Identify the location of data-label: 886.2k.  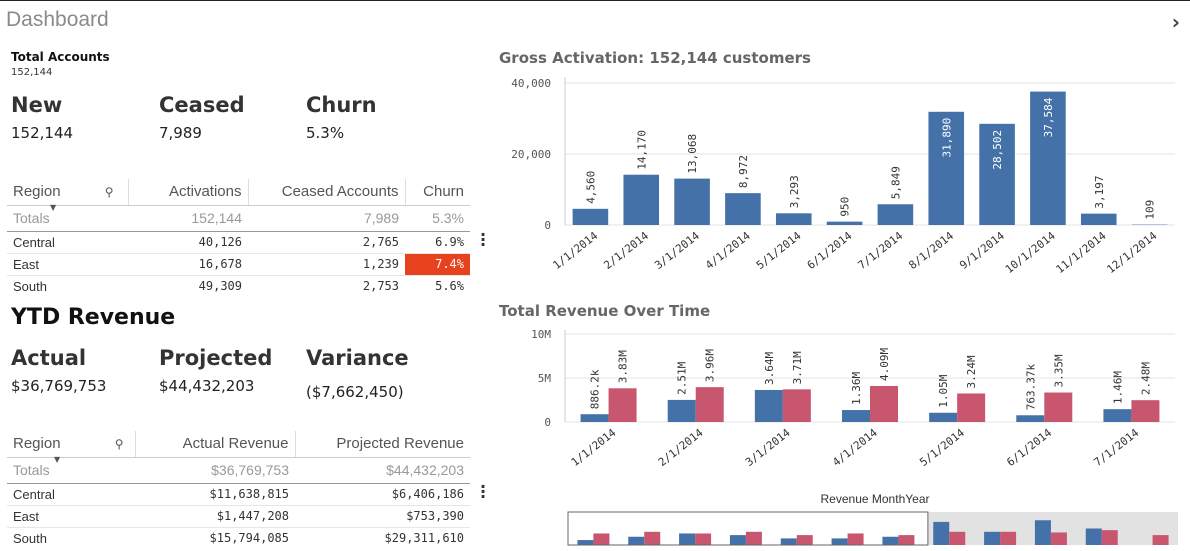
(595, 389).